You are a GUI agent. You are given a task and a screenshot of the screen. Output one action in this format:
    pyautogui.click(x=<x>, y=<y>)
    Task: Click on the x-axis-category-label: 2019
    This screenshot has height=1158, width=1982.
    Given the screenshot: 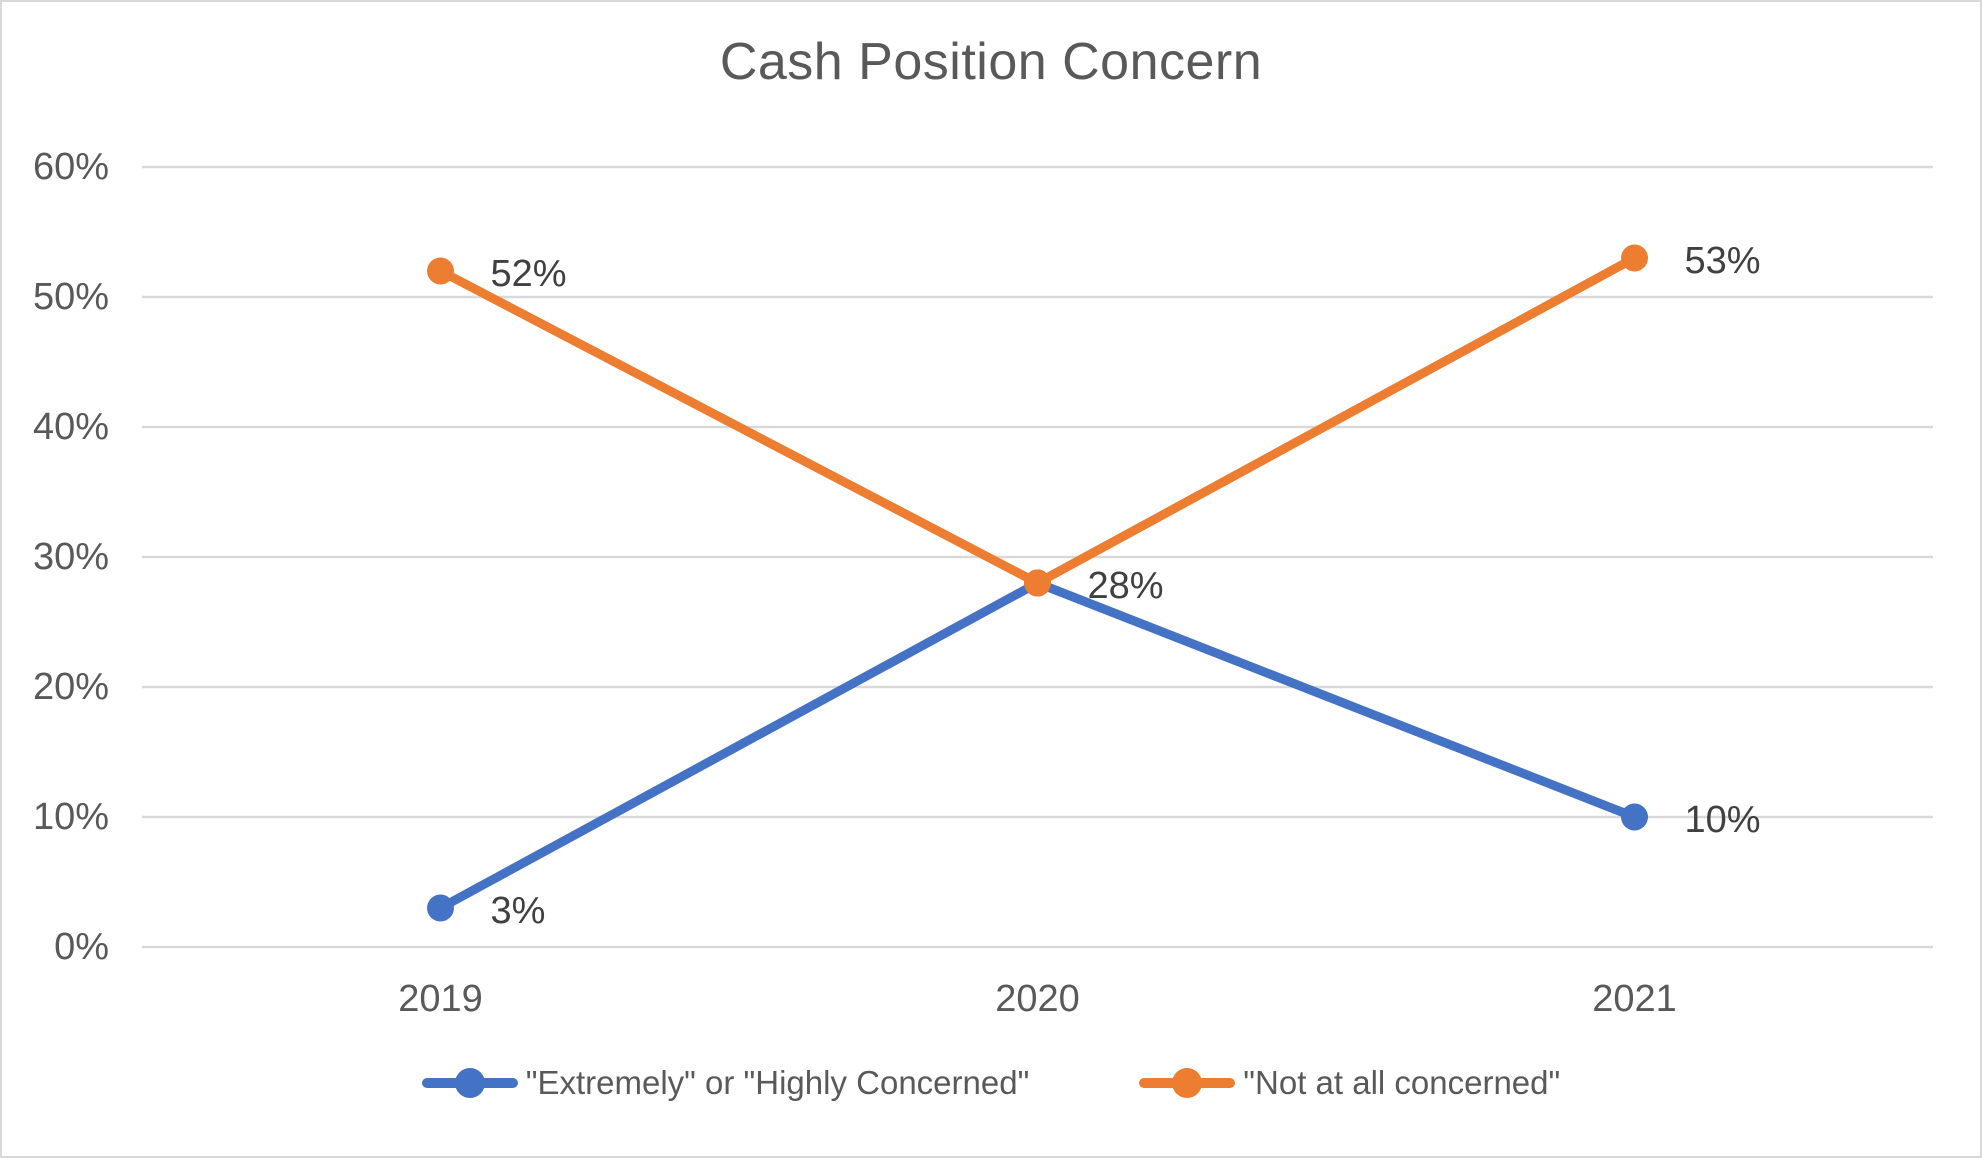 What is the action you would take?
    pyautogui.click(x=440, y=999)
    